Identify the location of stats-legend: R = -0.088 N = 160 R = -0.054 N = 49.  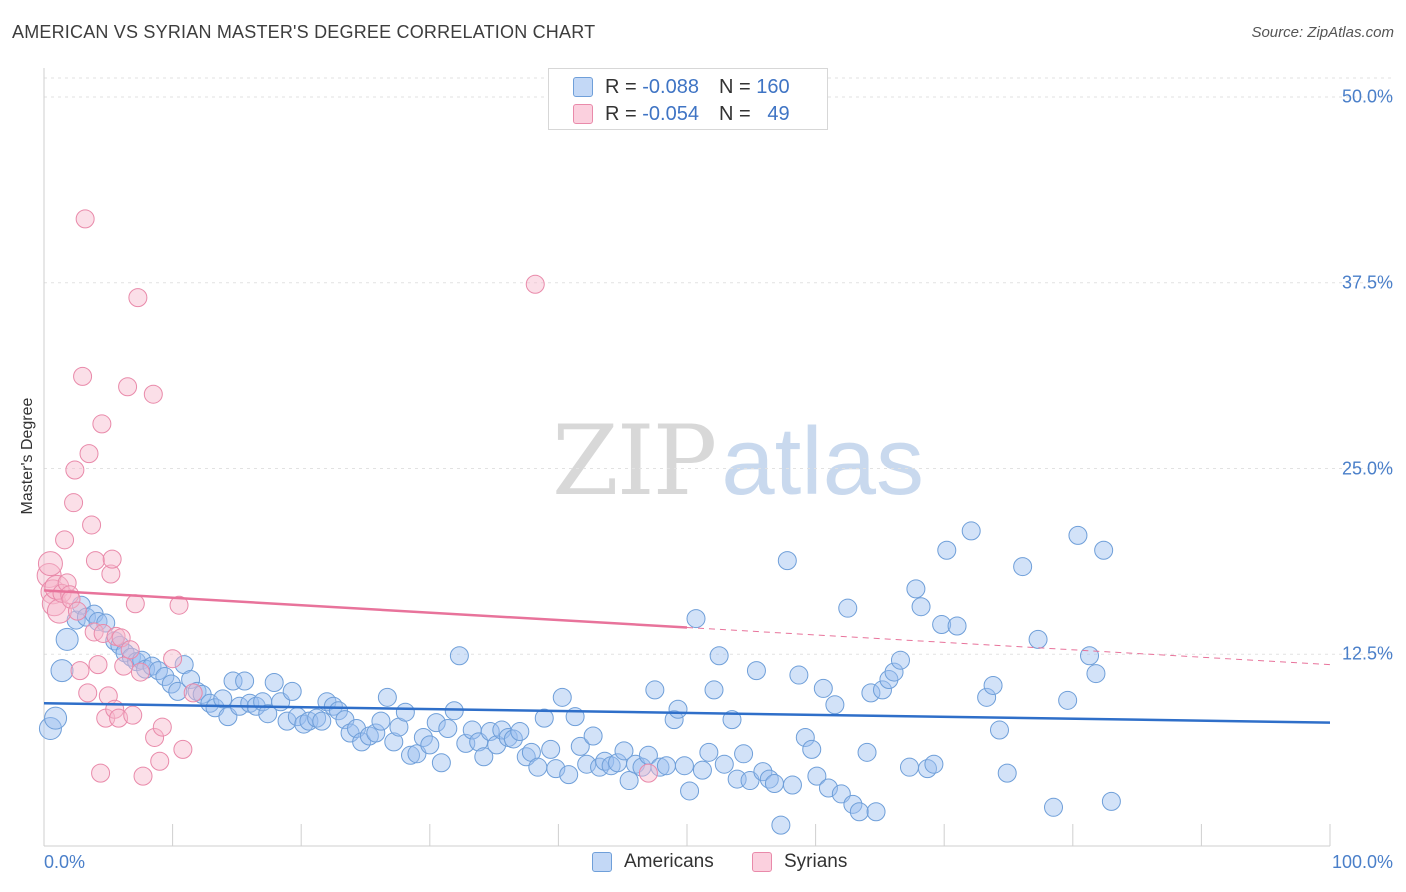
(688, 99).